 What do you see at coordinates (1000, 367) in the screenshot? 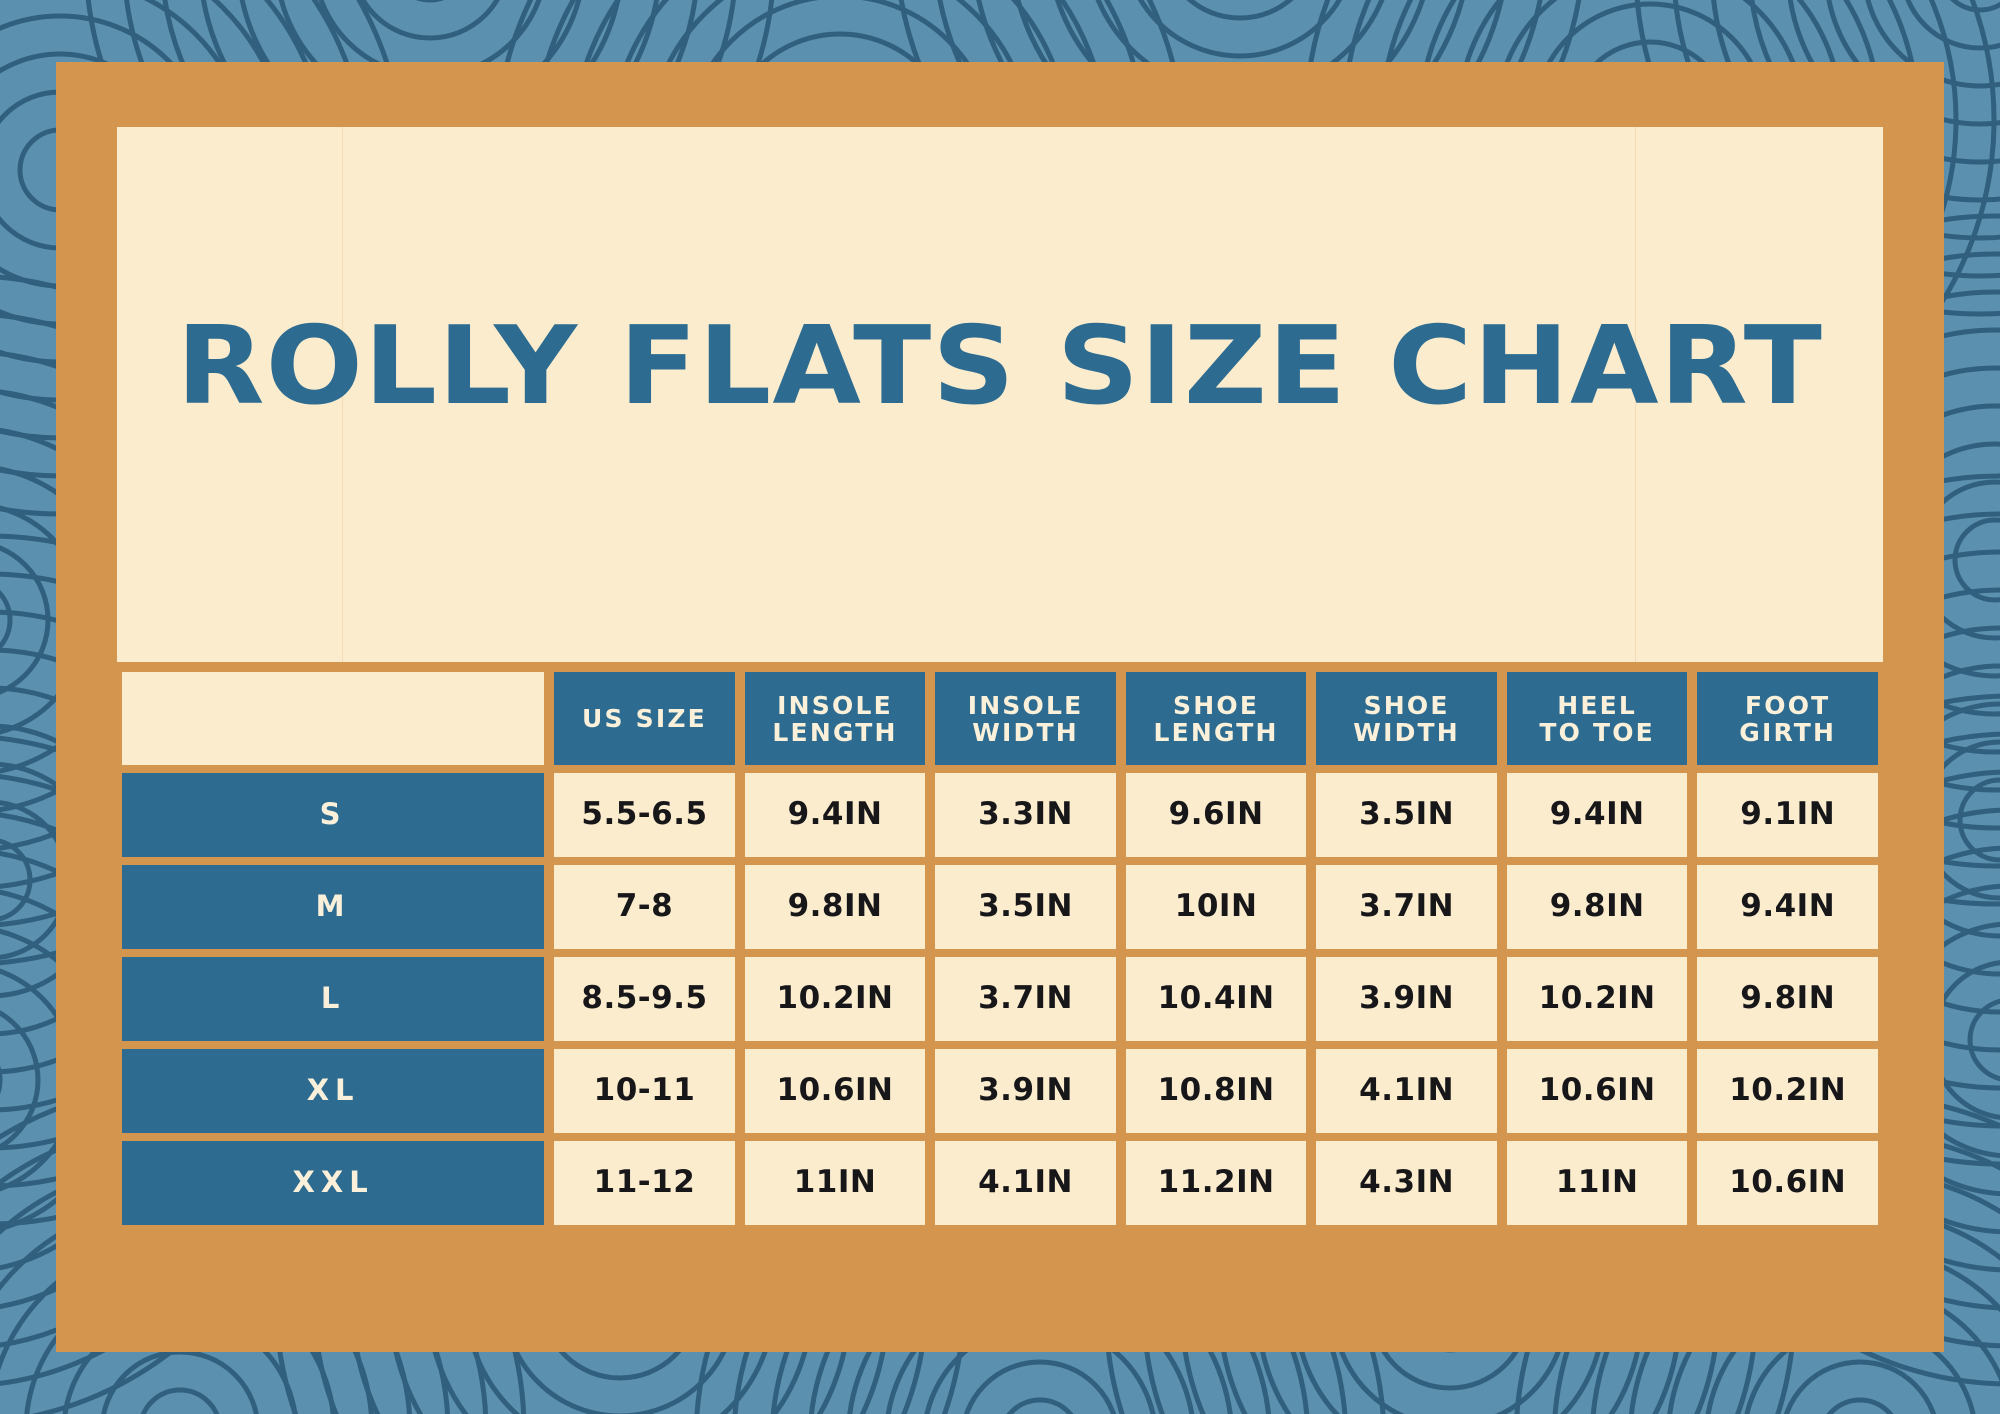
I see `page-title: ROLLY FLATS SIZE CHART` at bounding box center [1000, 367].